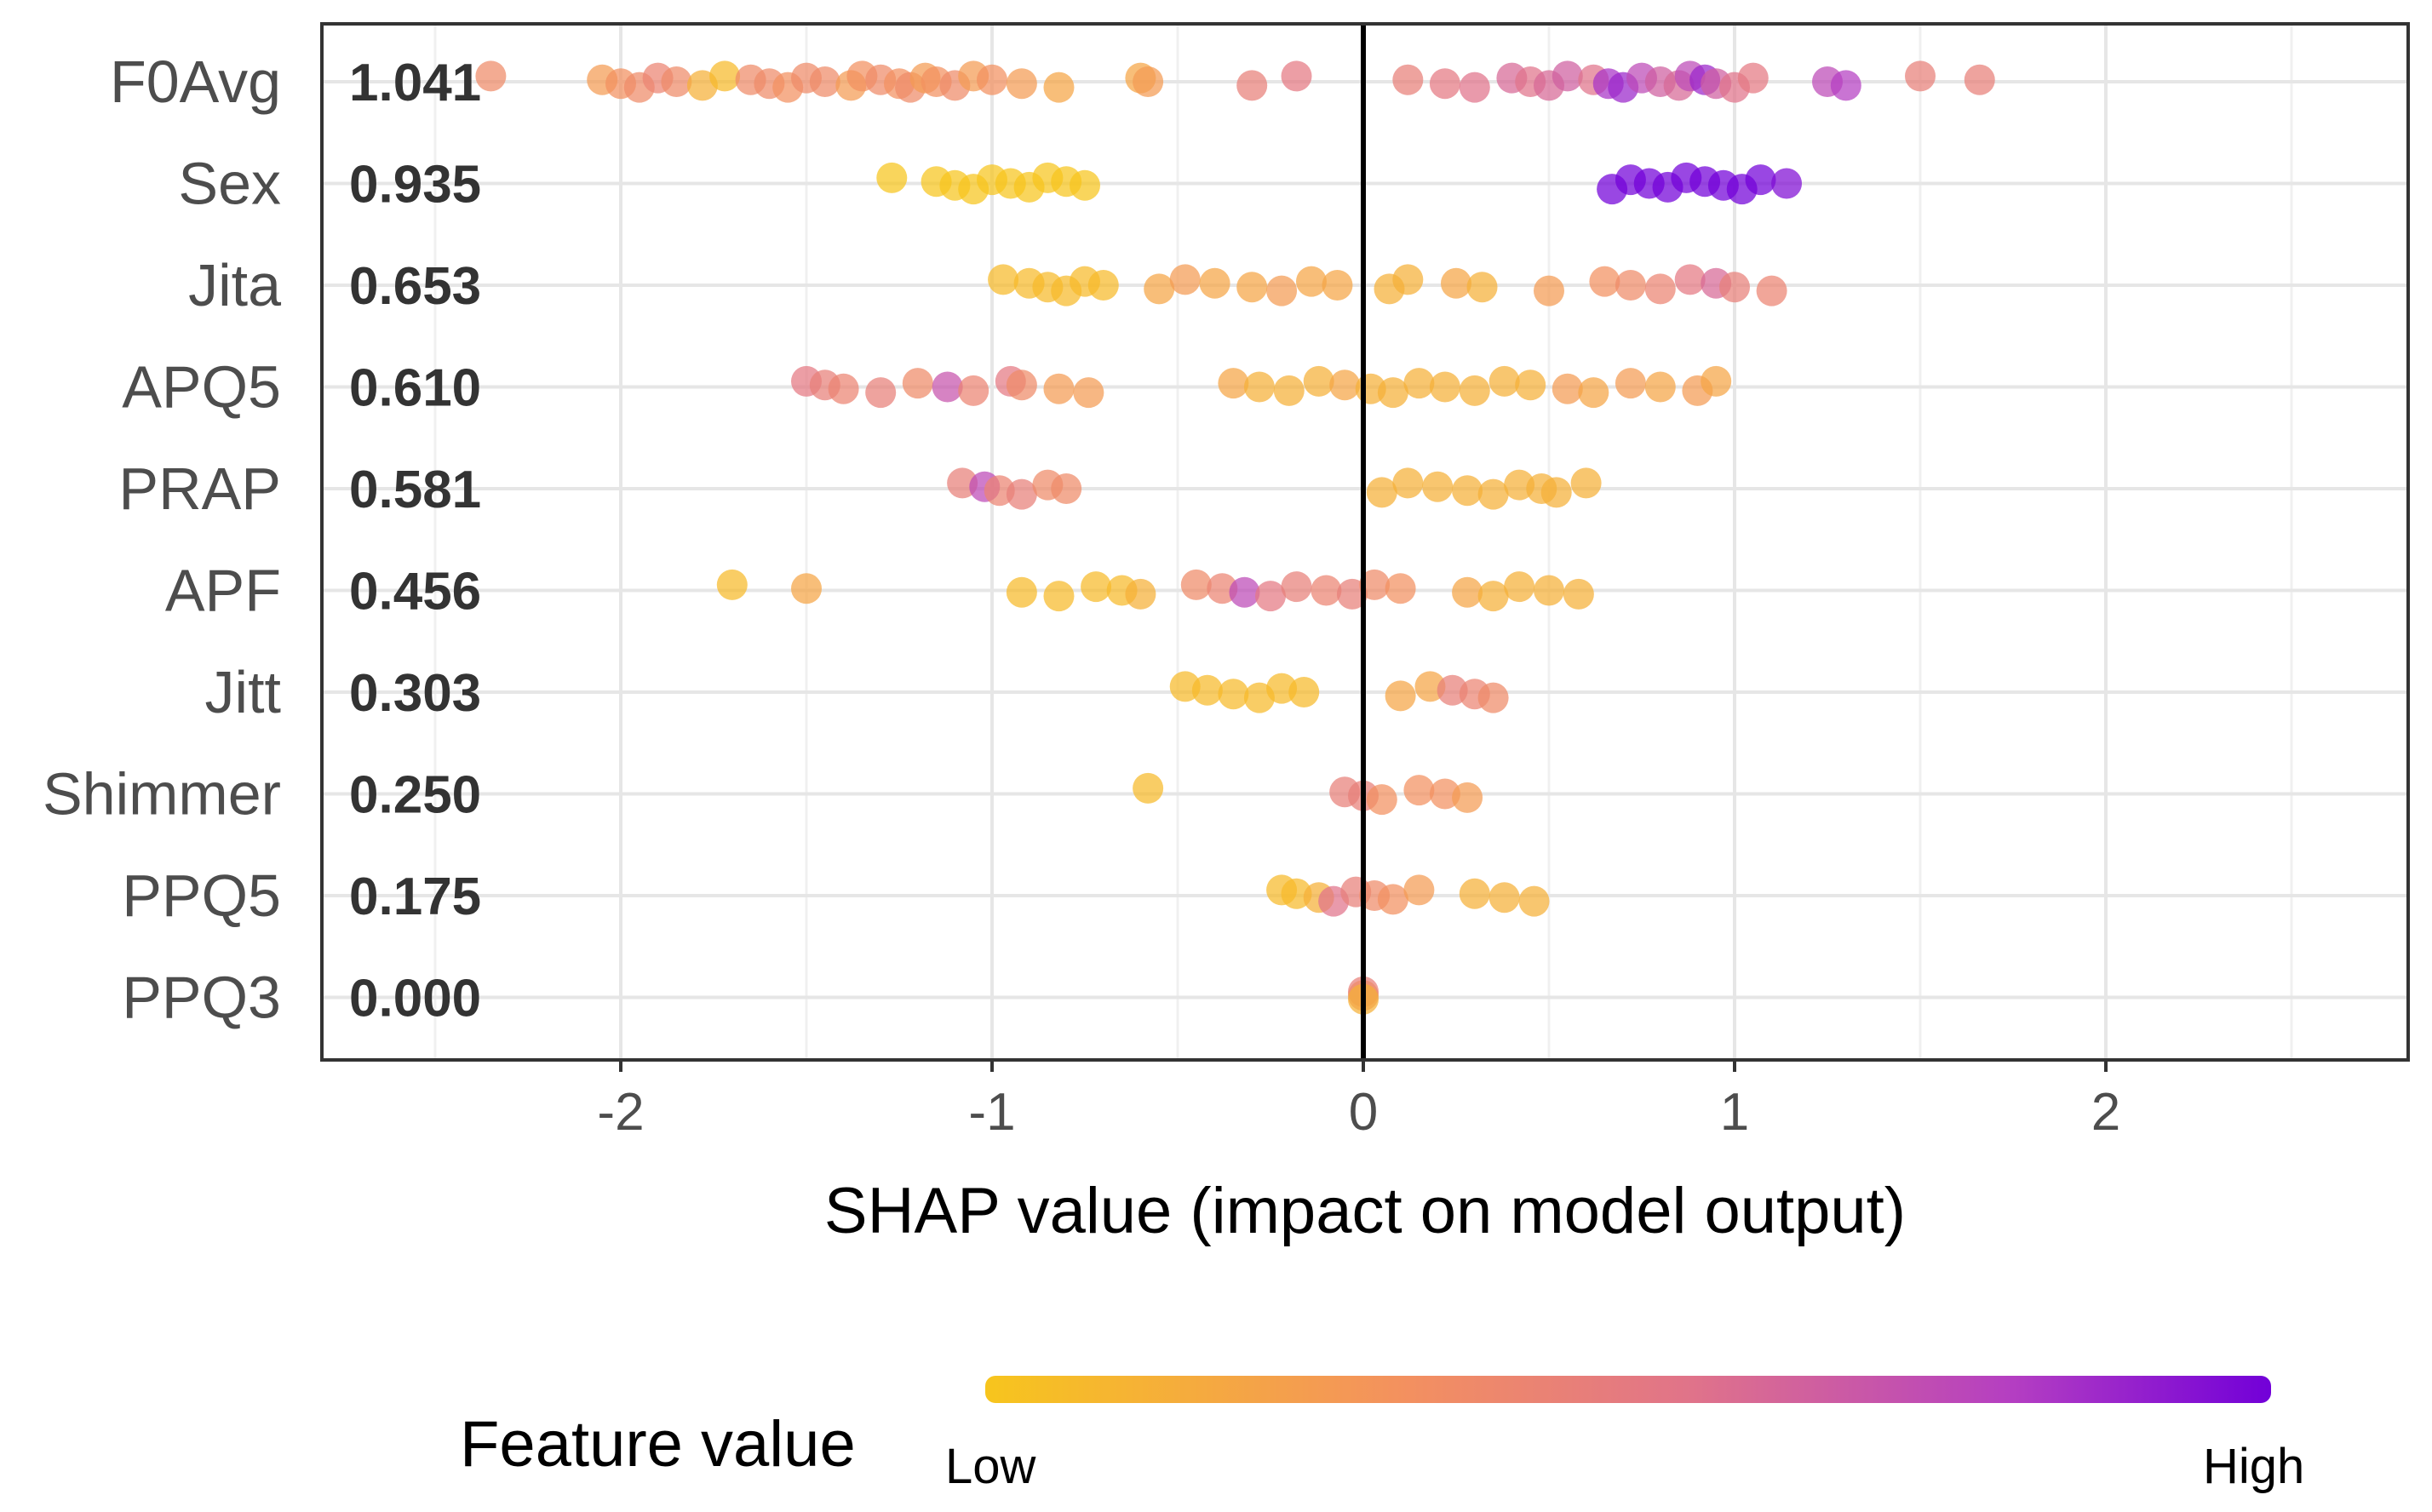 This screenshot has height=1512, width=2432. Describe the element at coordinates (2105, 1112) in the screenshot. I see `x-tick-label: 2` at that location.